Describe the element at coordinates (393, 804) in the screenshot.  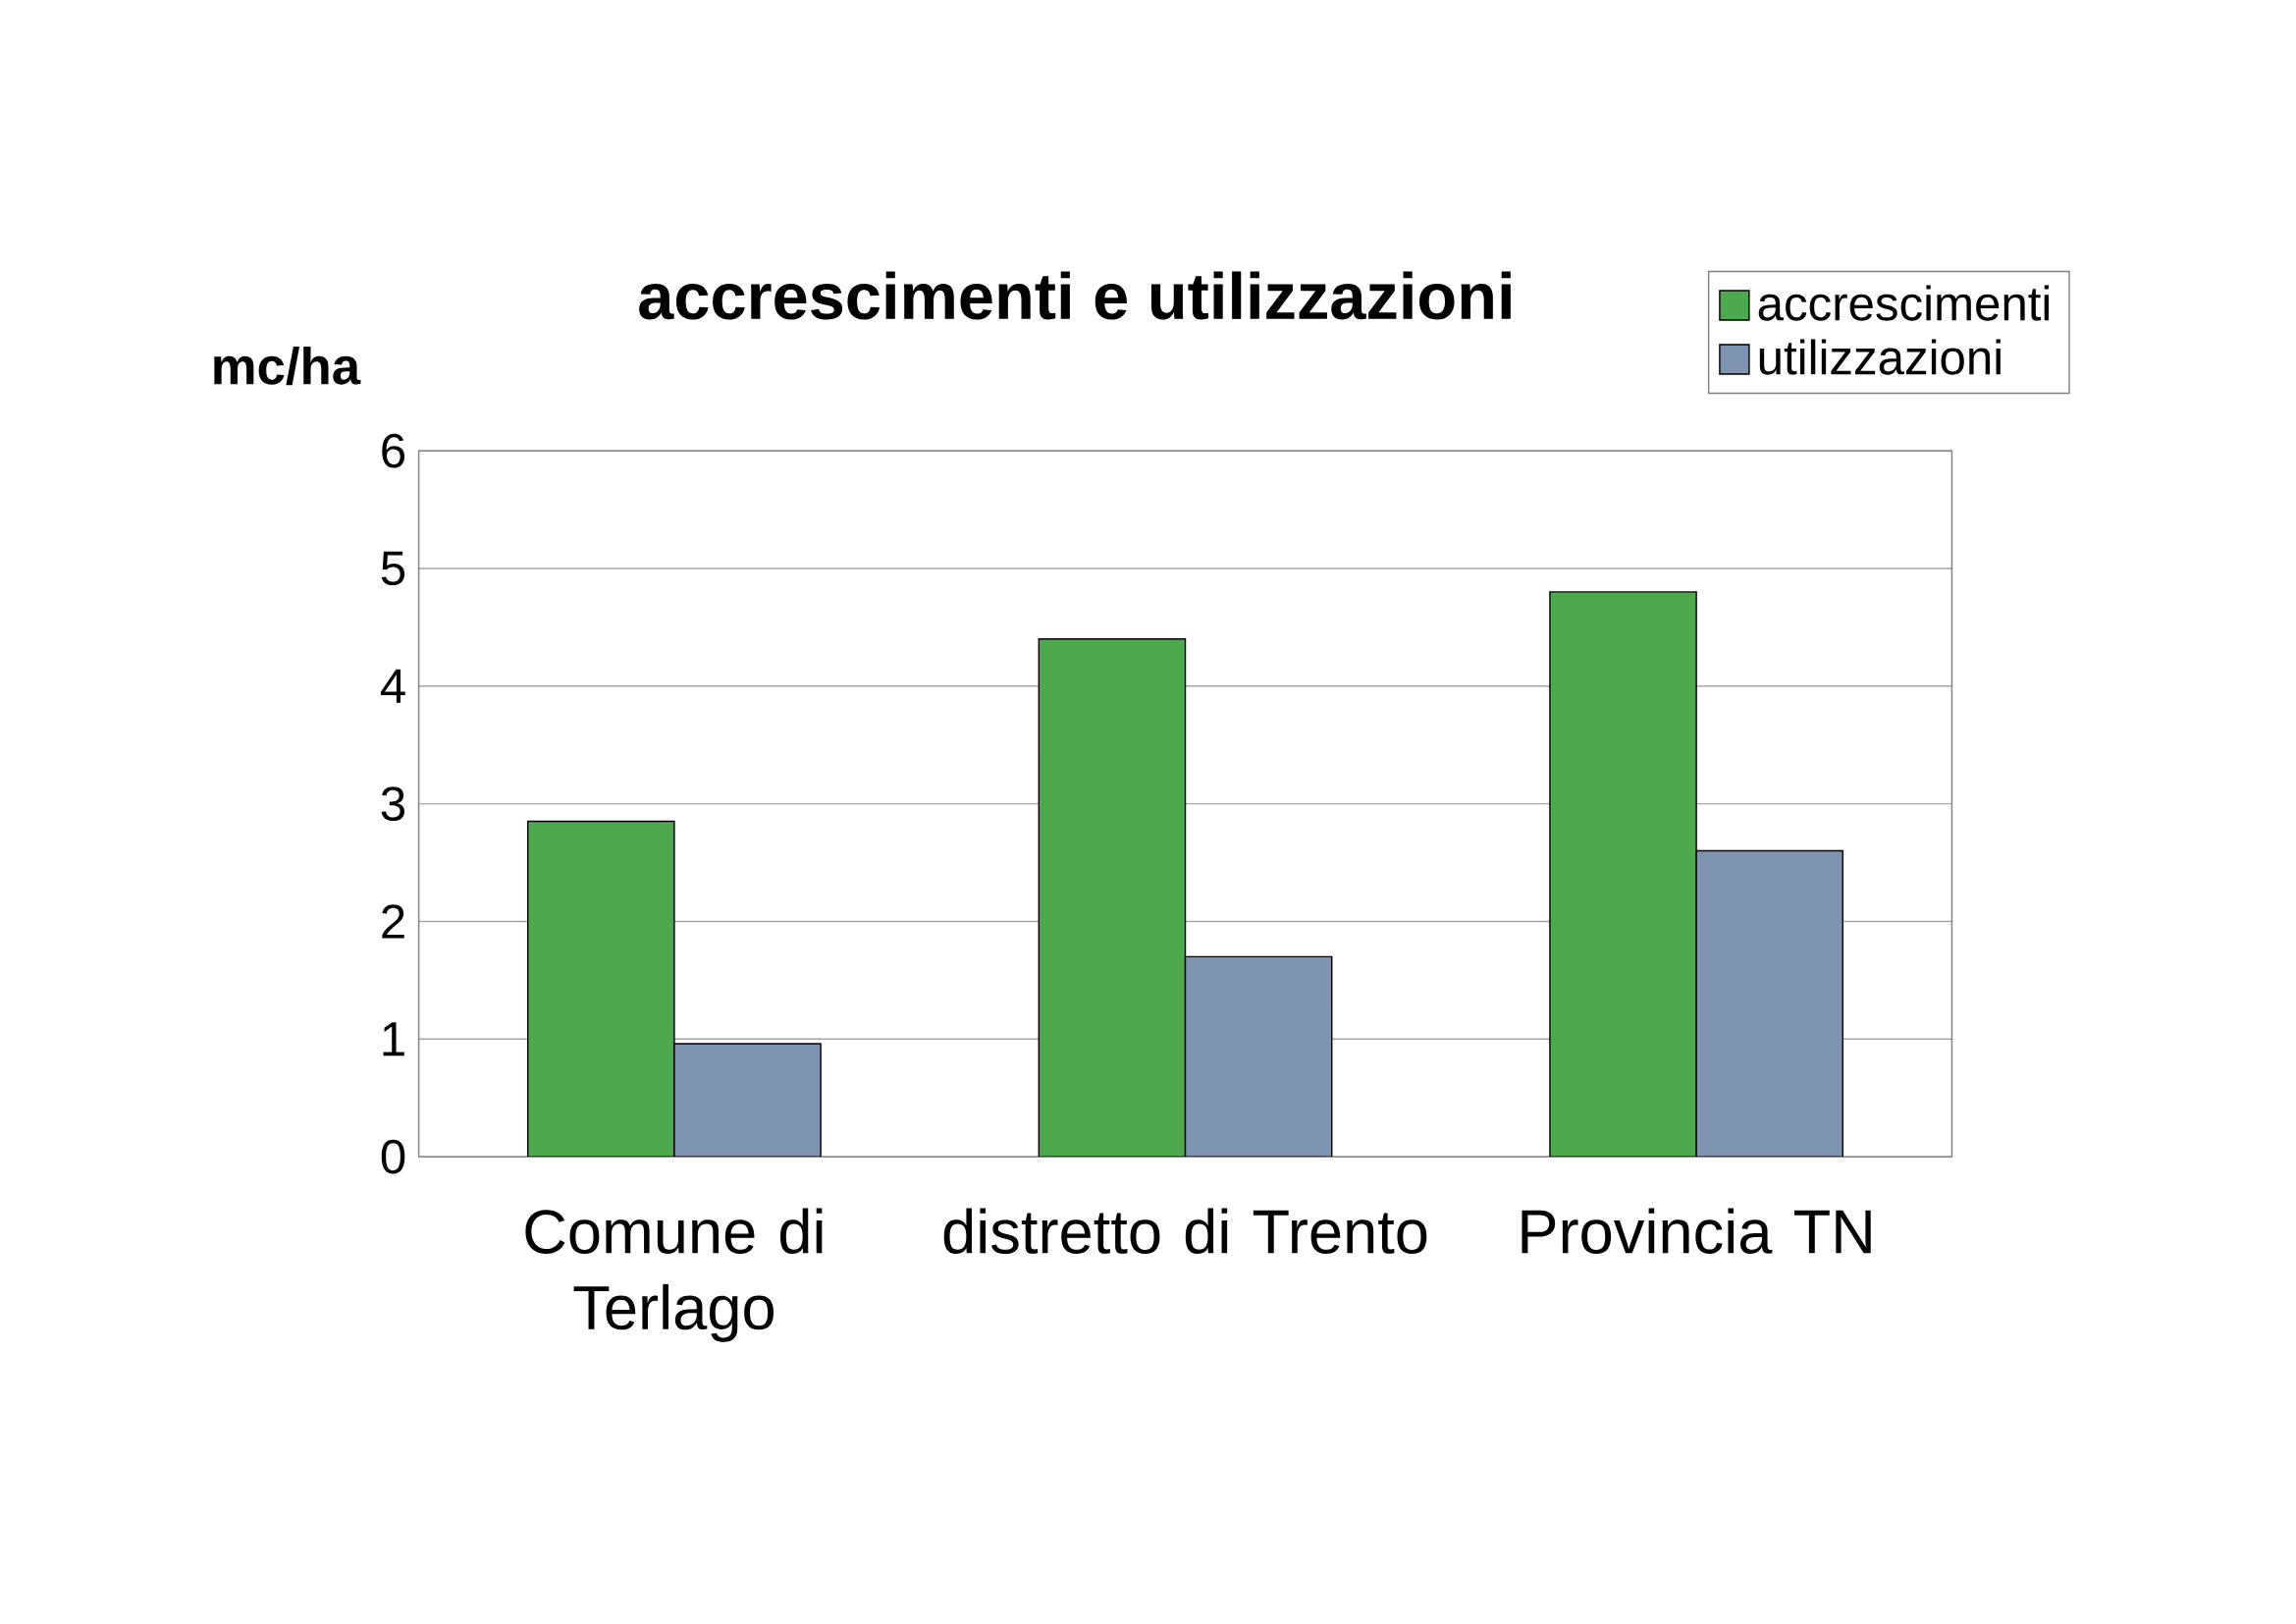
I see `y-tick-label: 3` at that location.